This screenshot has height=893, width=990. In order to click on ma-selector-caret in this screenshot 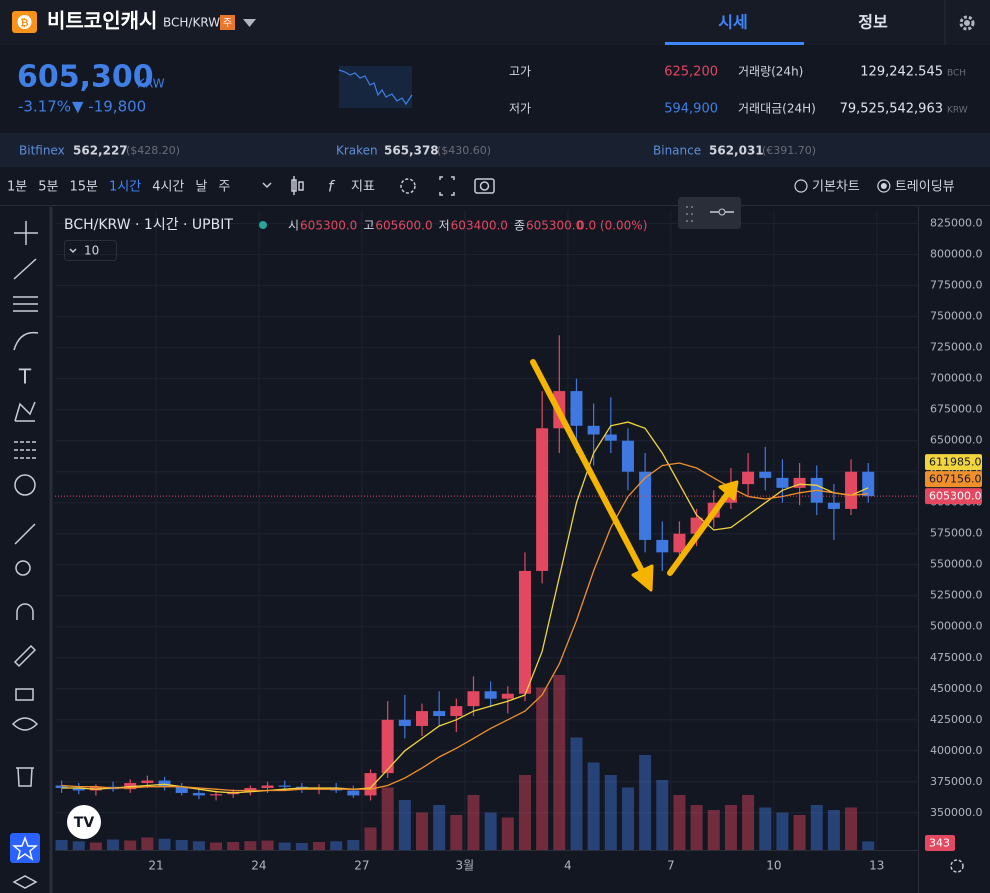, I will do `click(73, 251)`.